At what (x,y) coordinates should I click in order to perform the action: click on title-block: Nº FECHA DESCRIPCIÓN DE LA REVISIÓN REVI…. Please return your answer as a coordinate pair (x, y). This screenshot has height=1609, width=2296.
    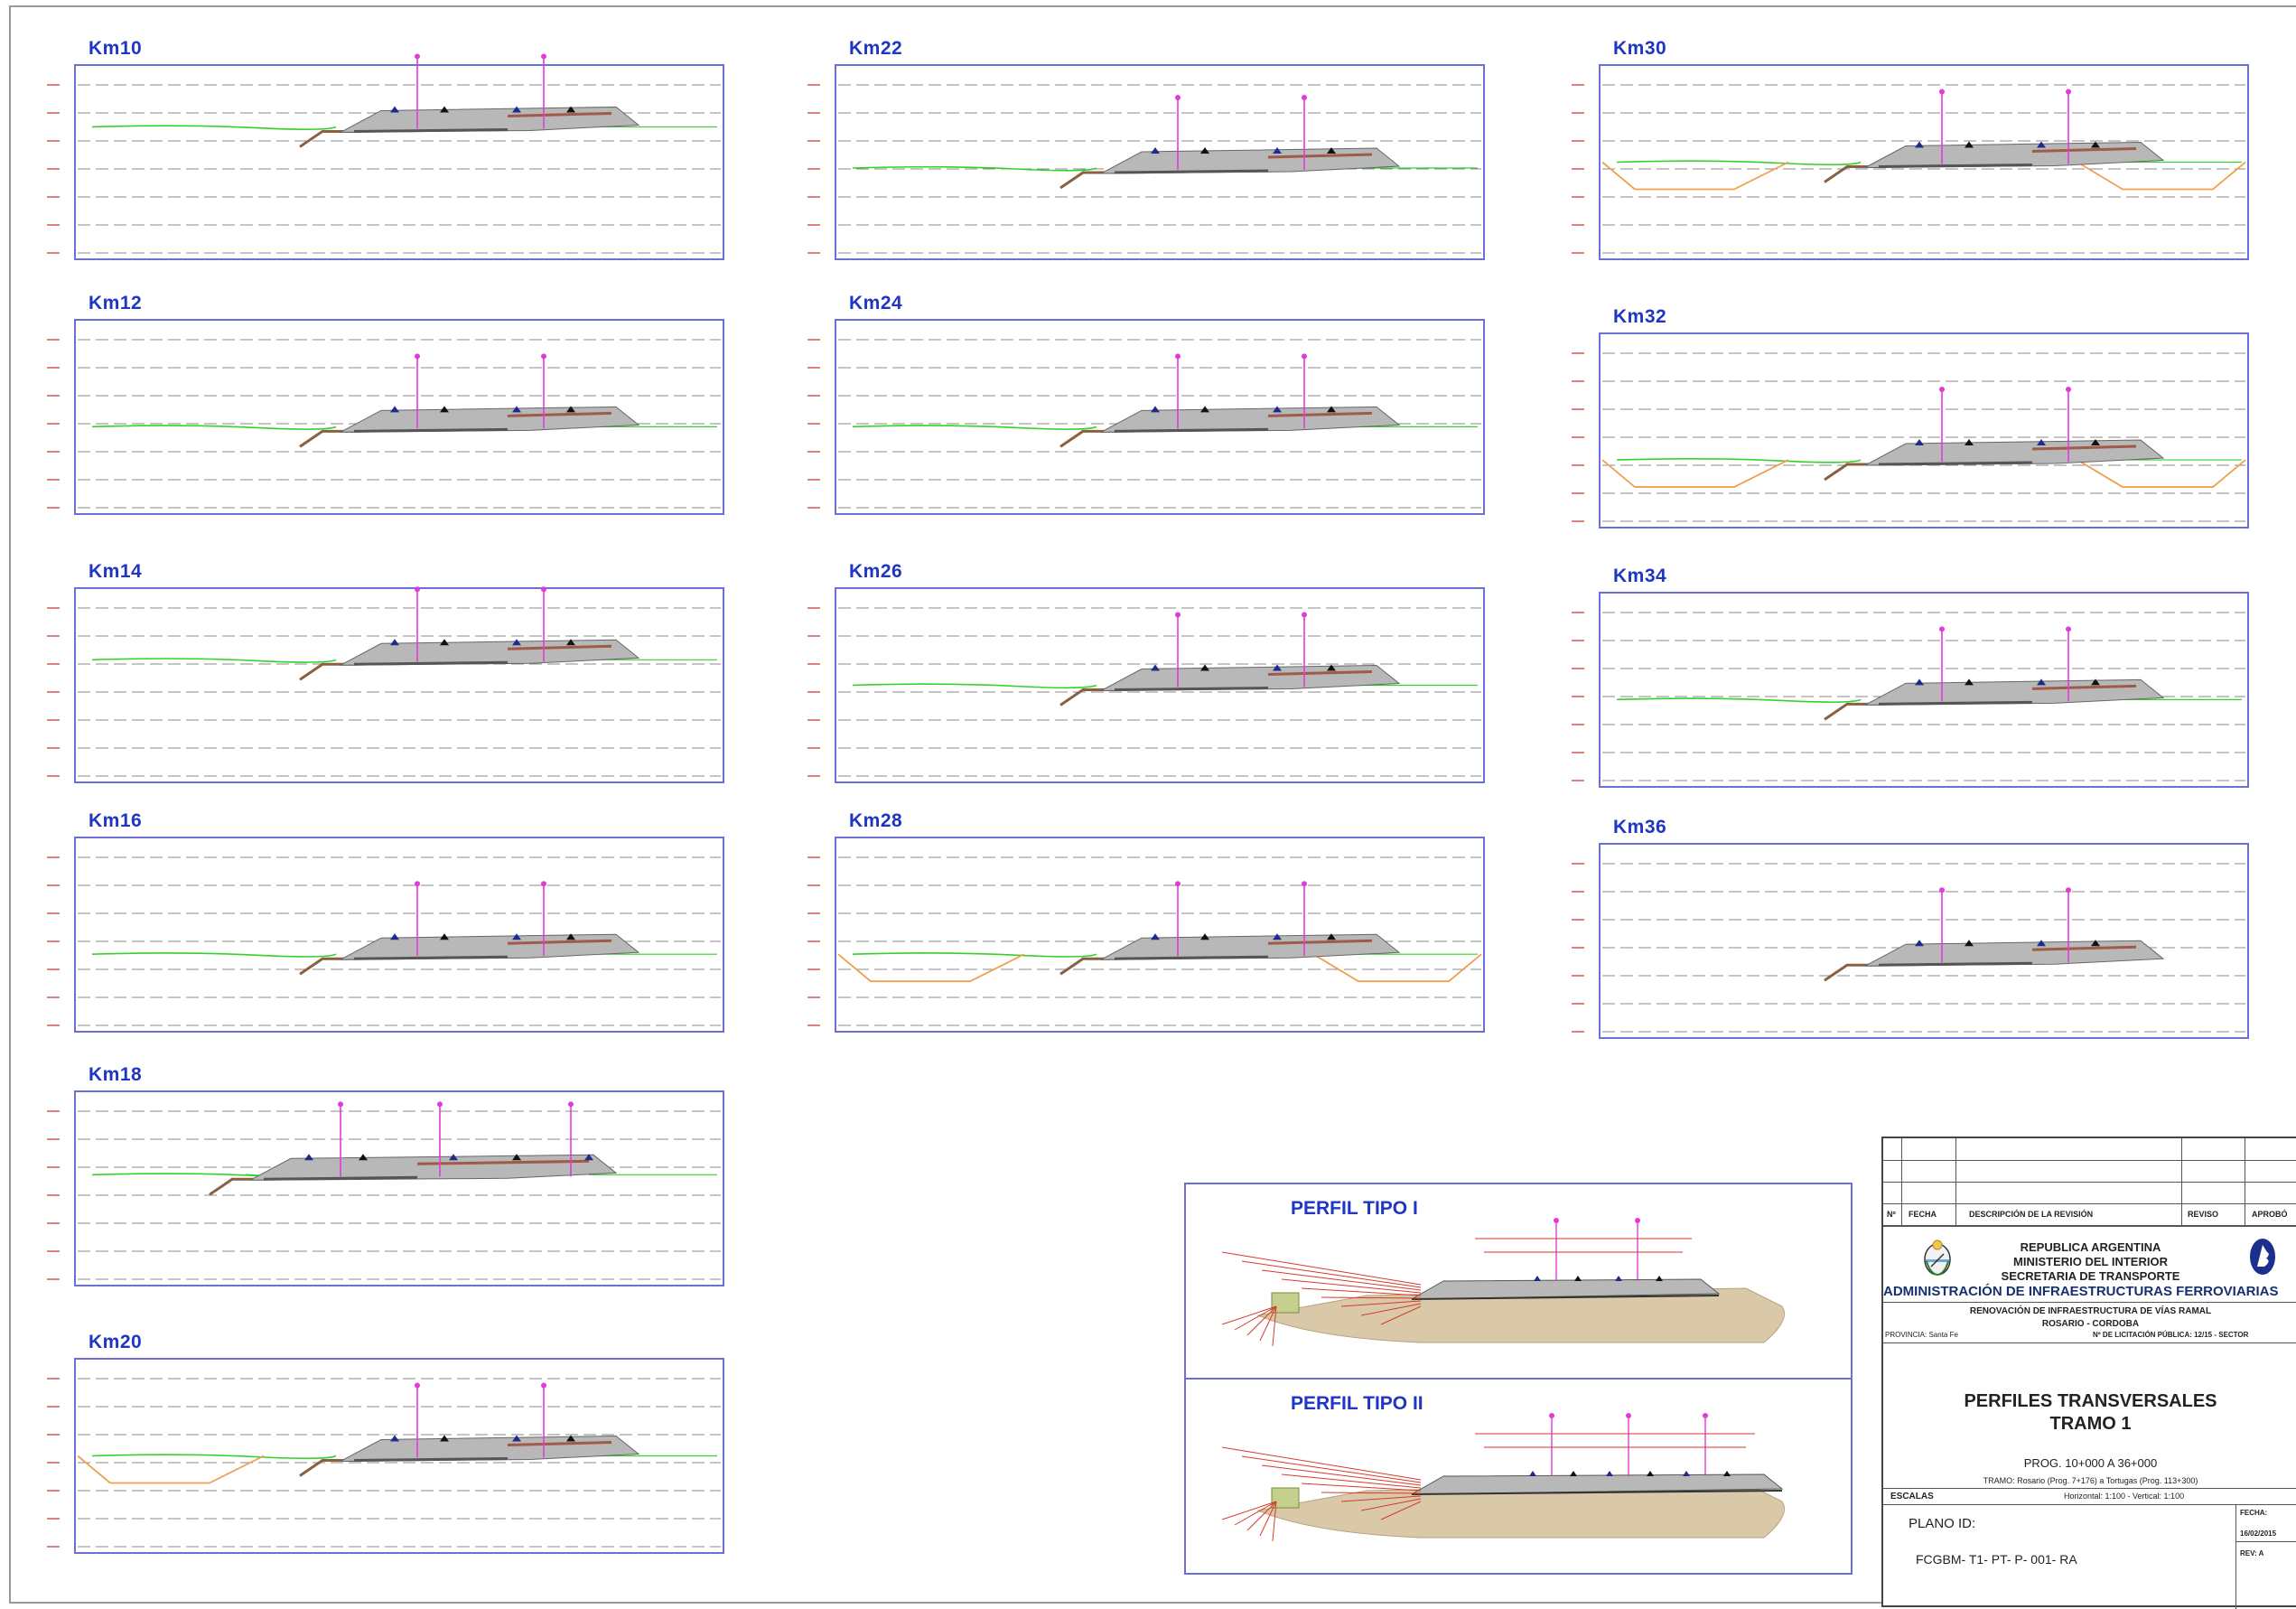
    Looking at the image, I should click on (2088, 1373).